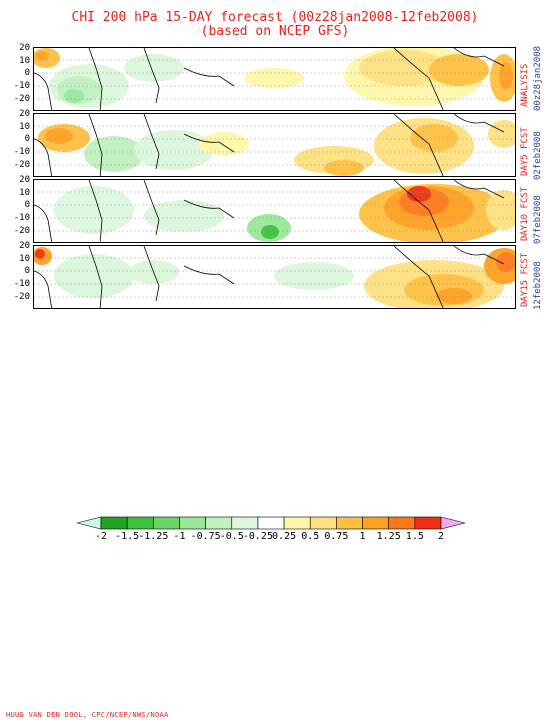 The width and height of the screenshot is (550, 720). What do you see at coordinates (231, 536) in the screenshot?
I see `colorbar-tick-label: -0.5` at bounding box center [231, 536].